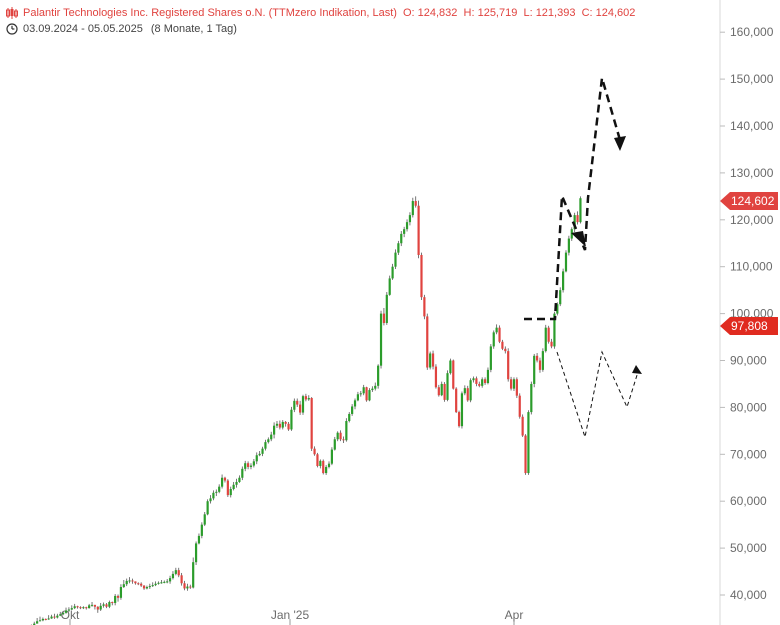 The height and width of the screenshot is (625, 780). What do you see at coordinates (573, 199) in the screenshot?
I see `bullish-projection-line` at bounding box center [573, 199].